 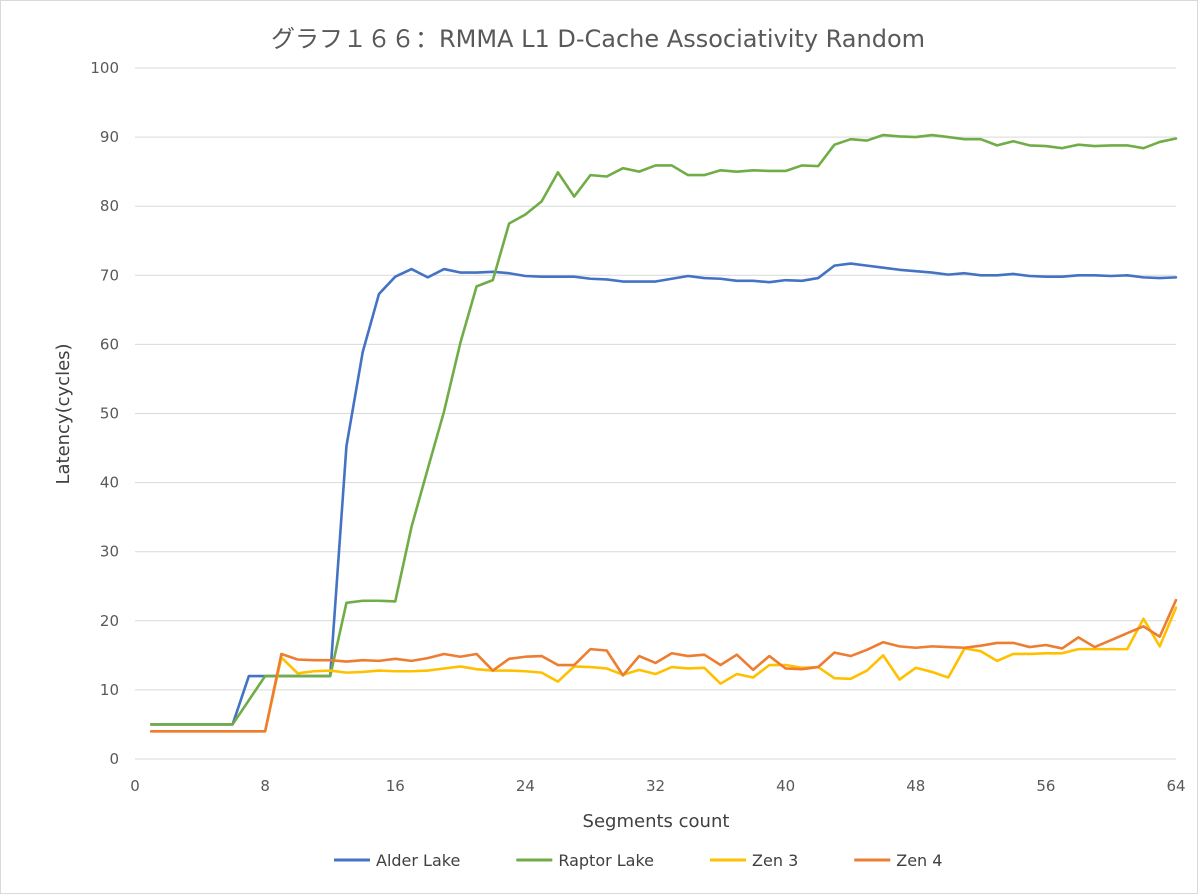 What do you see at coordinates (109, 275) in the screenshot?
I see `y-tick-label: 70` at bounding box center [109, 275].